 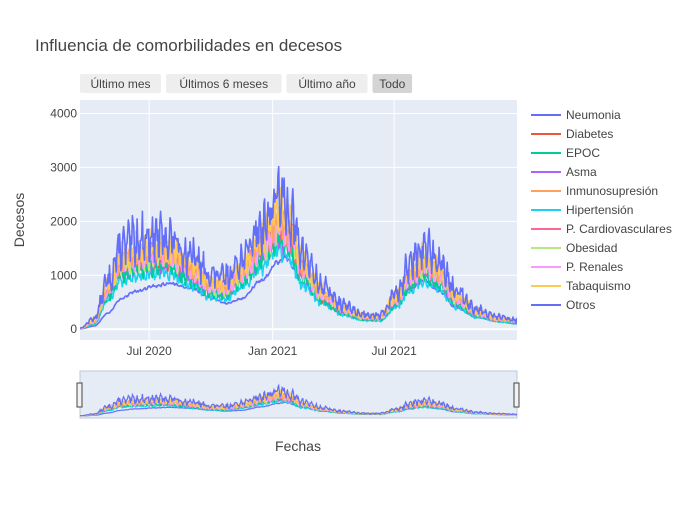 I want to click on range-button-label: Último año, so click(x=327, y=83).